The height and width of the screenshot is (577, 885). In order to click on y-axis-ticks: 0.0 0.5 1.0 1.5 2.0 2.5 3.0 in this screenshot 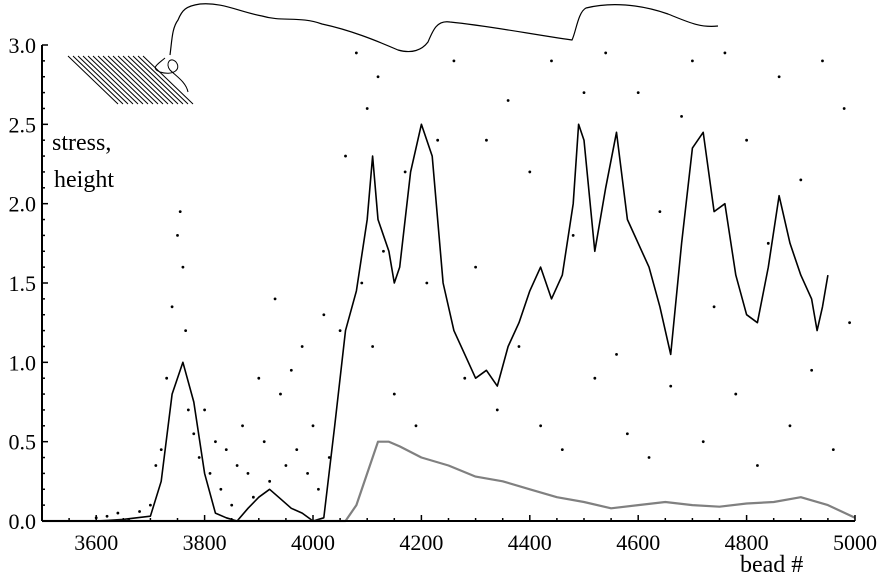, I will do `click(28, 283)`.